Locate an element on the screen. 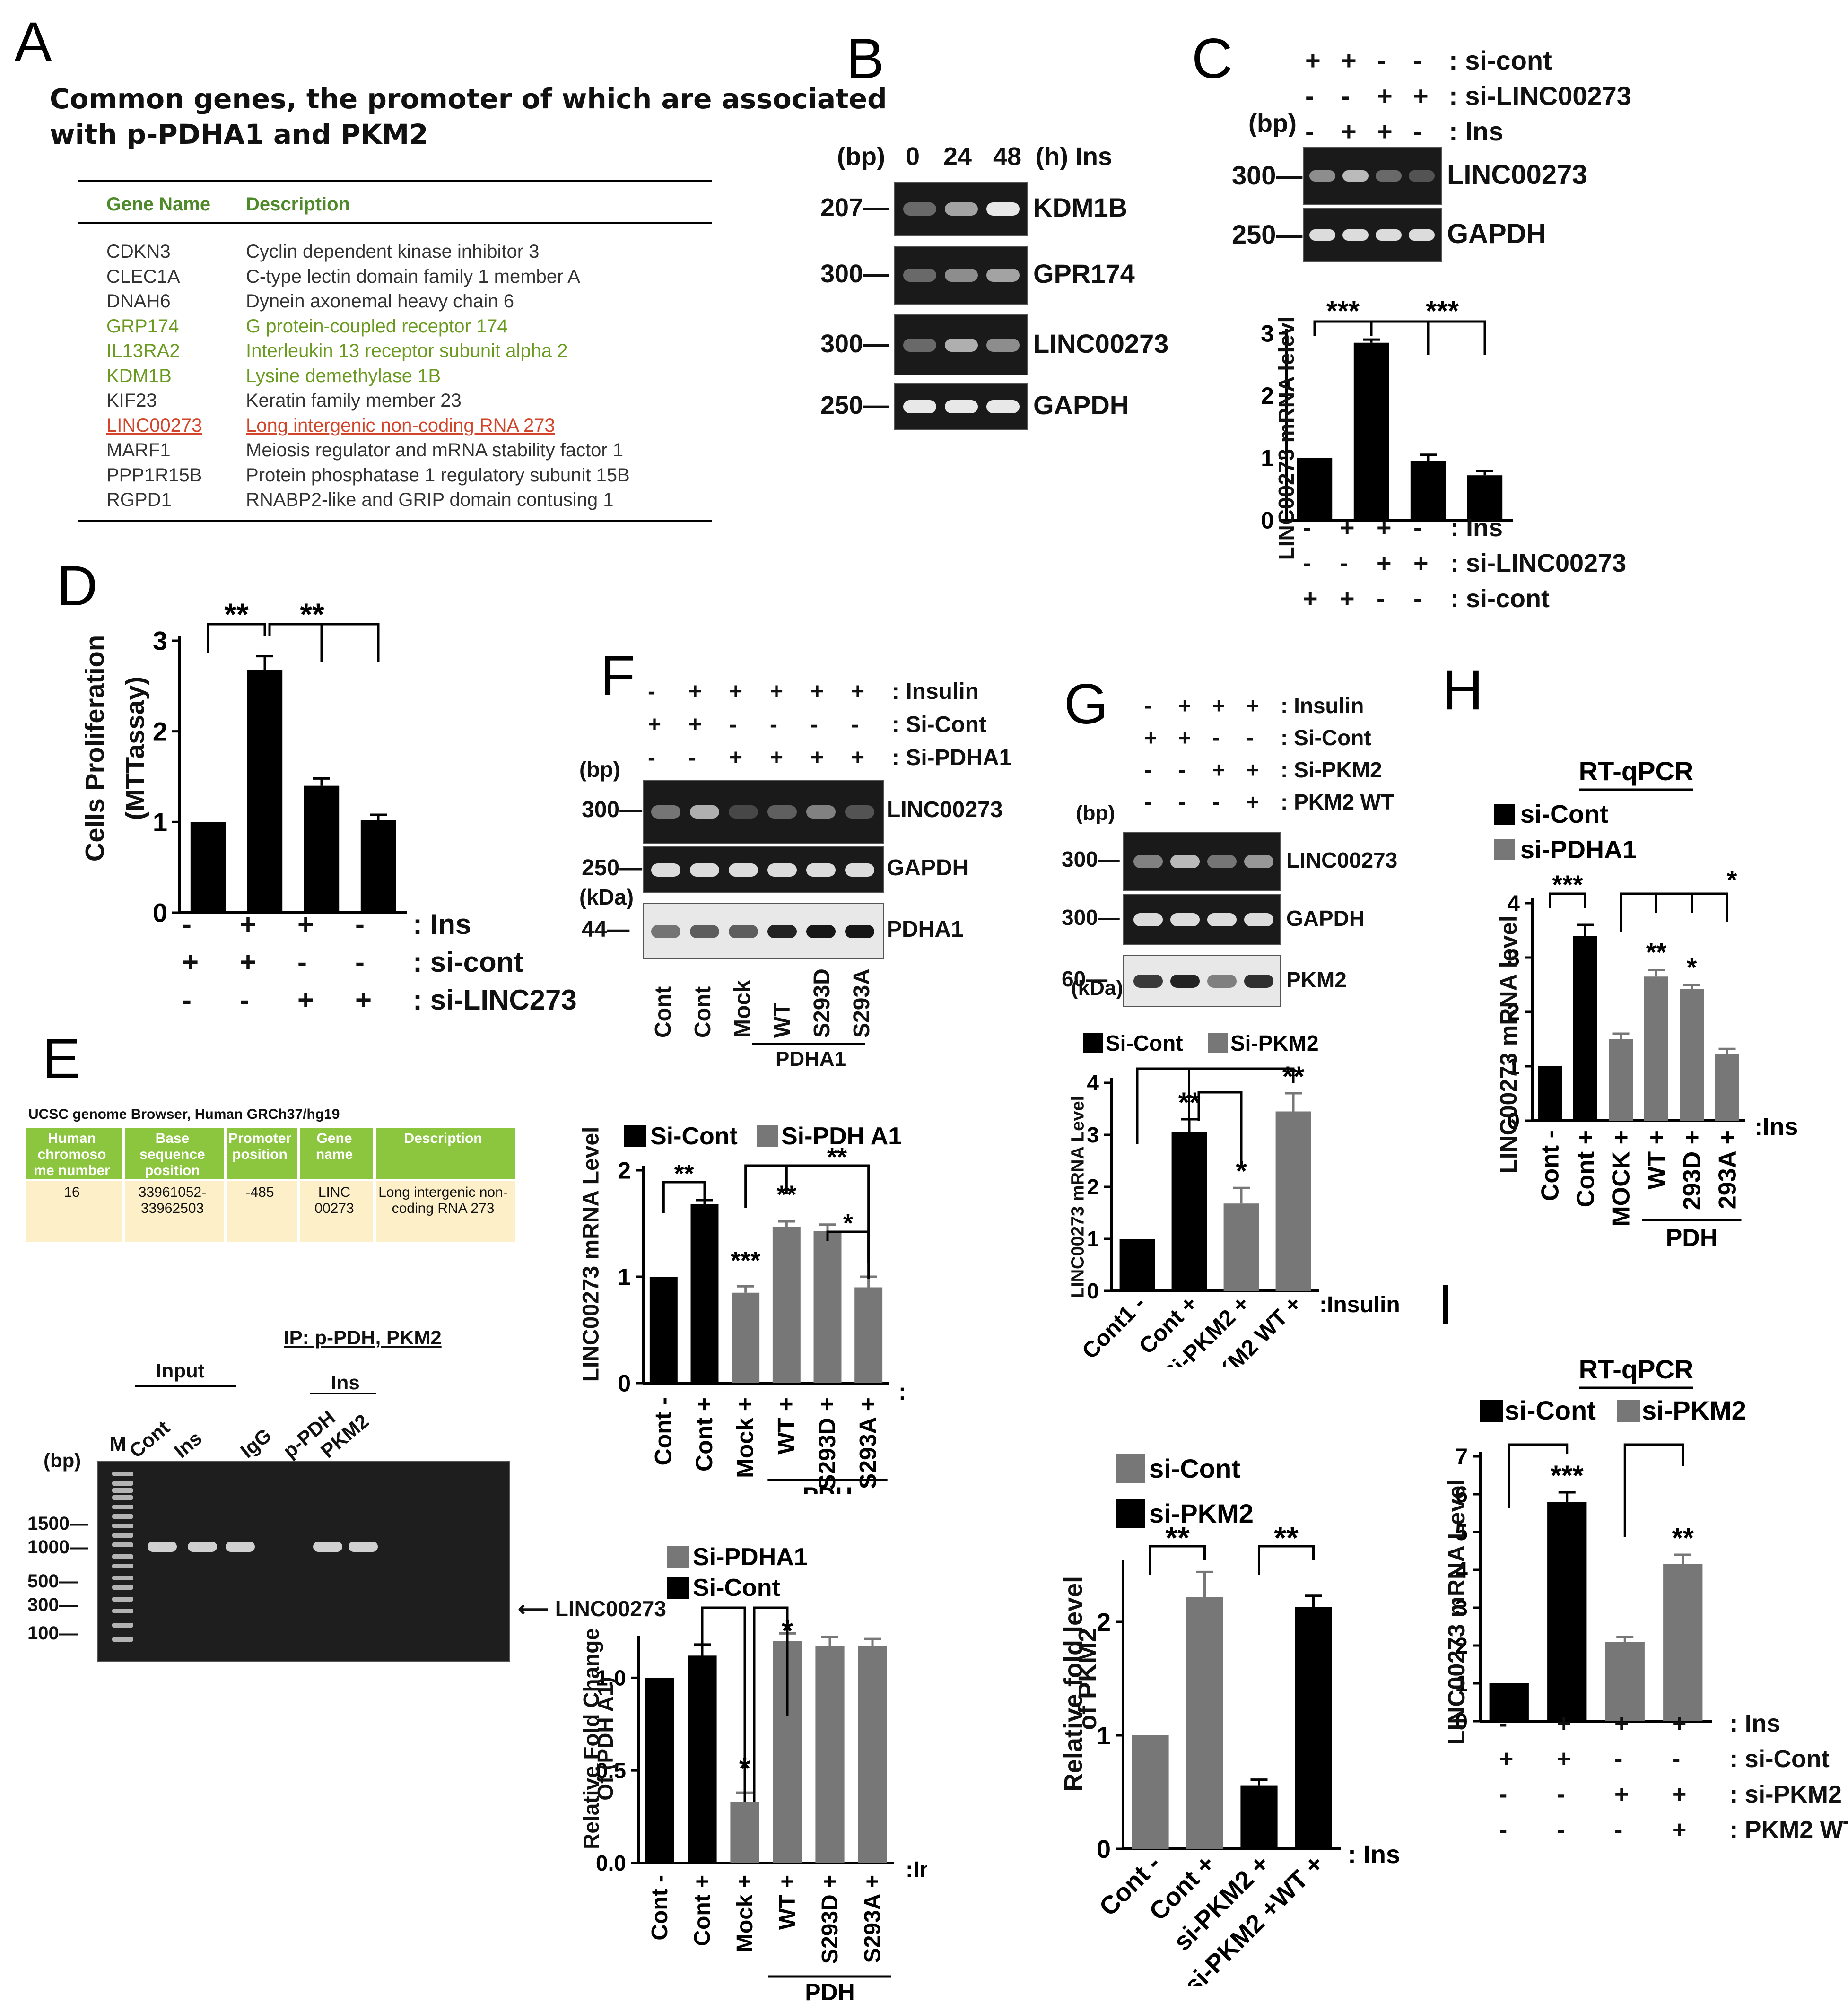 The height and width of the screenshot is (2012, 1848). bp-marker: 60— is located at coordinates (1085, 978).